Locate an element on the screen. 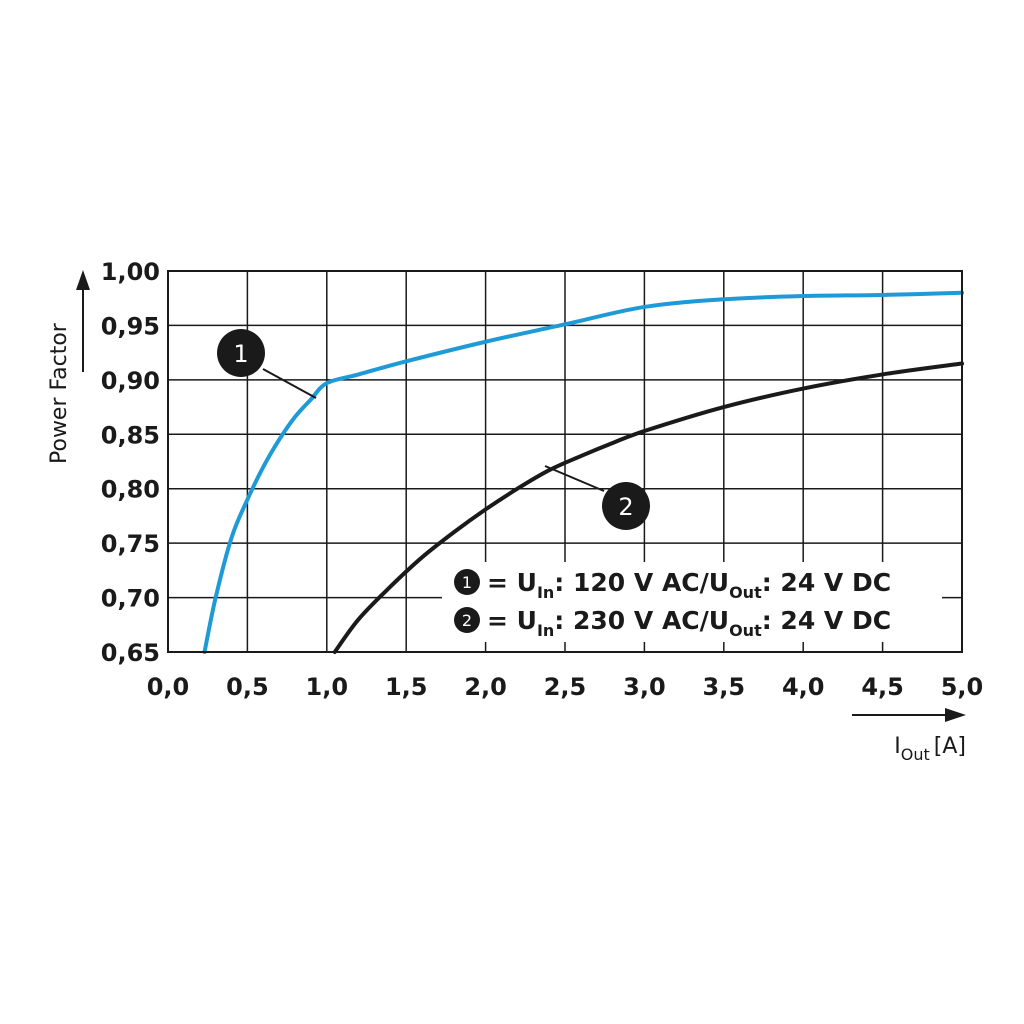  x-axis-title-group: IOut [A] is located at coordinates (909, 736).